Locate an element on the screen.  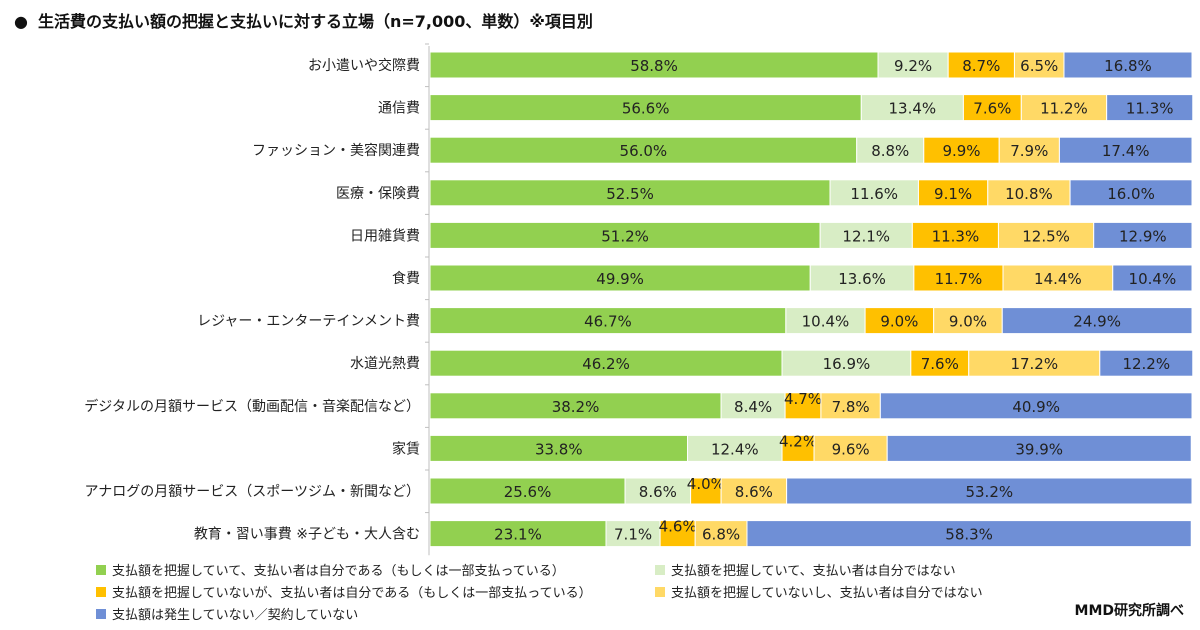
data-label: 39.9% is located at coordinates (1039, 449).